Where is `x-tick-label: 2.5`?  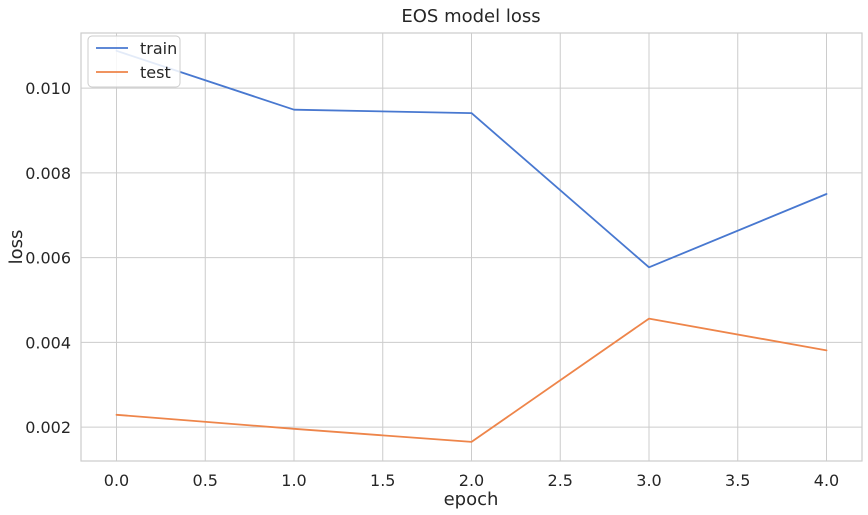
x-tick-label: 2.5 is located at coordinates (560, 480).